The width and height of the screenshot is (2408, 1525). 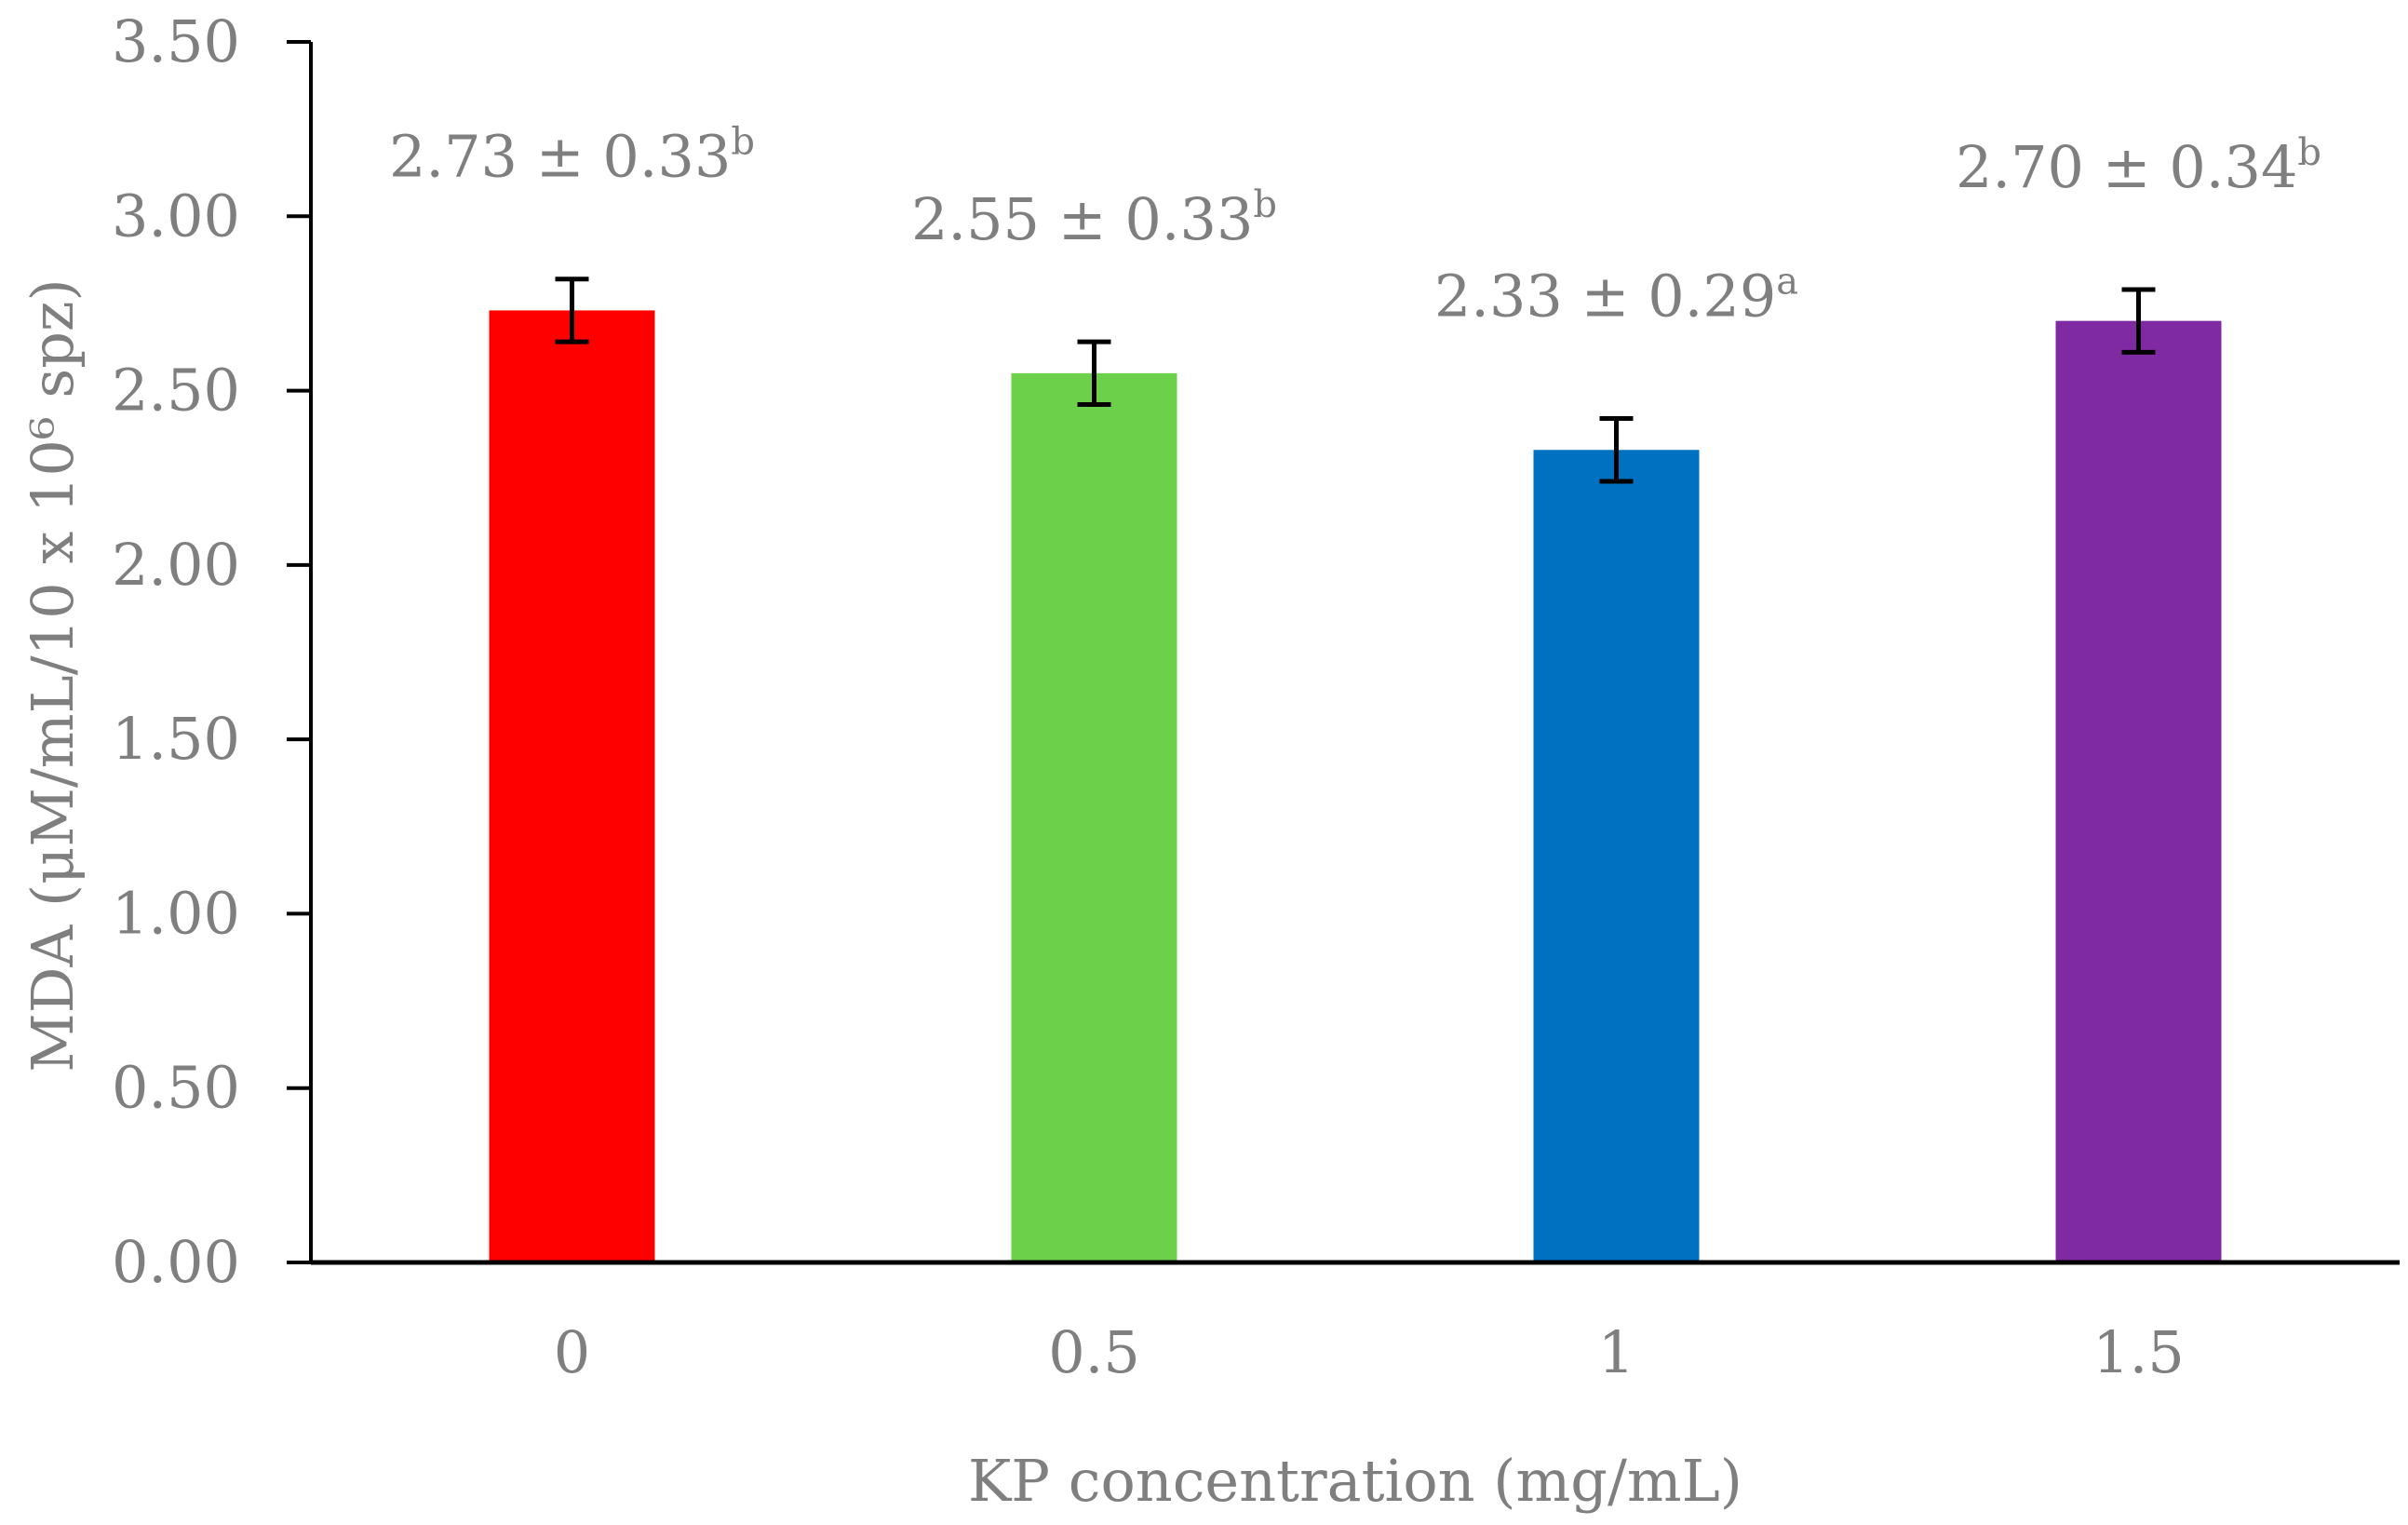 What do you see at coordinates (1787, 282) in the screenshot?
I see `data-label-significance: a` at bounding box center [1787, 282].